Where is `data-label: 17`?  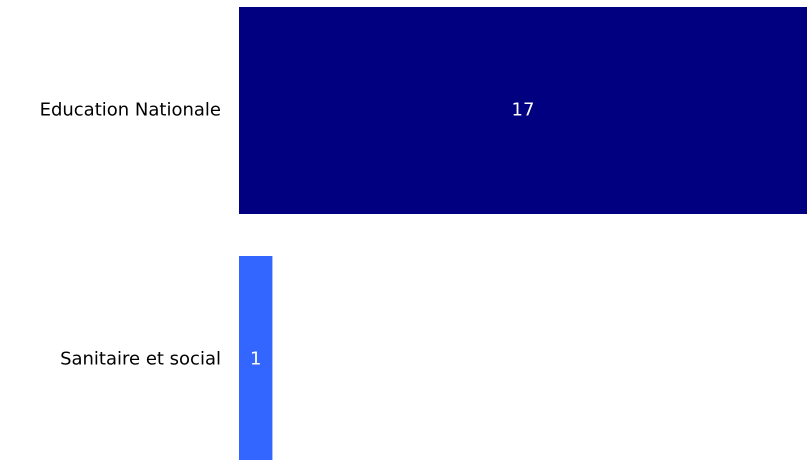 data-label: 17 is located at coordinates (523, 110).